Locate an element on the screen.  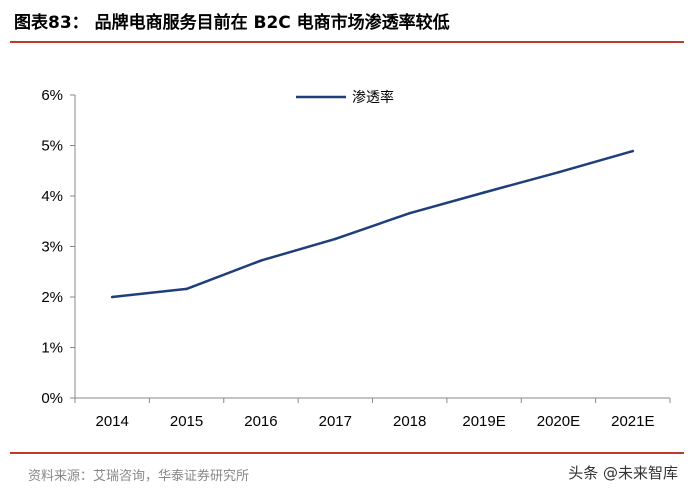
source-note: 资料来源：艾瑞咨询，华泰证券研究所 is located at coordinates (139, 476).